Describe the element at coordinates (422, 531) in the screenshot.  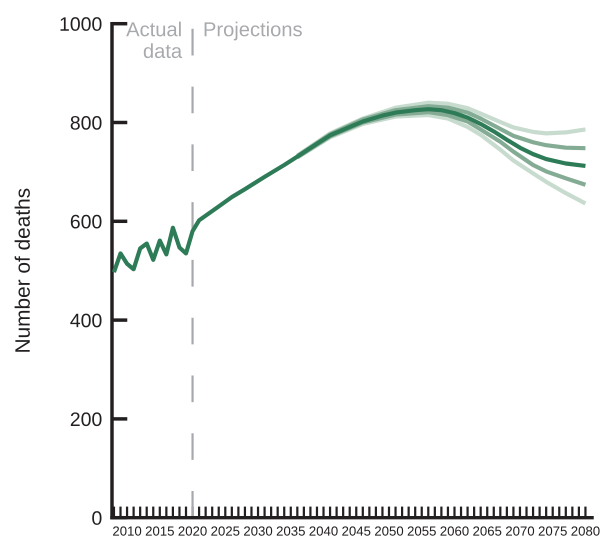
I see `x-tick-label: 2055` at that location.